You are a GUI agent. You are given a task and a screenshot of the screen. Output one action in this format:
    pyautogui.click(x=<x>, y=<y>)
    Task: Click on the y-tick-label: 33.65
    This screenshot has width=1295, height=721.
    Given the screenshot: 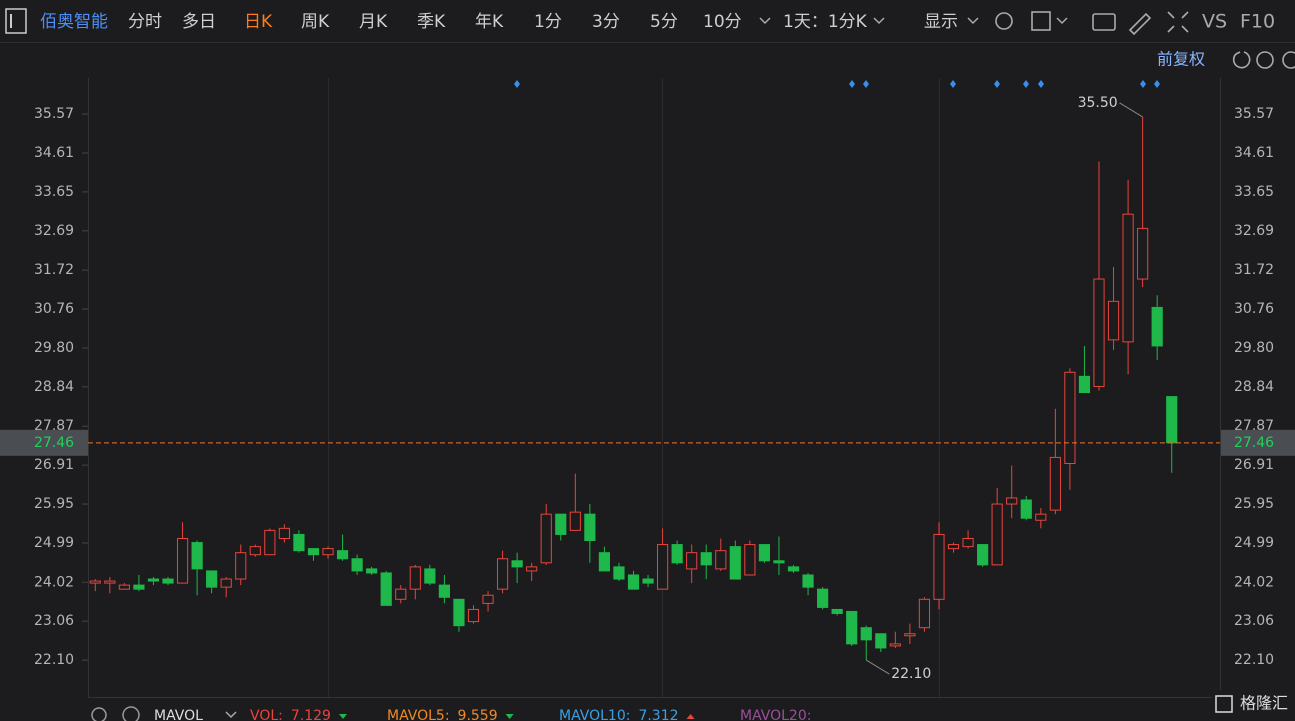 What is the action you would take?
    pyautogui.click(x=54, y=192)
    